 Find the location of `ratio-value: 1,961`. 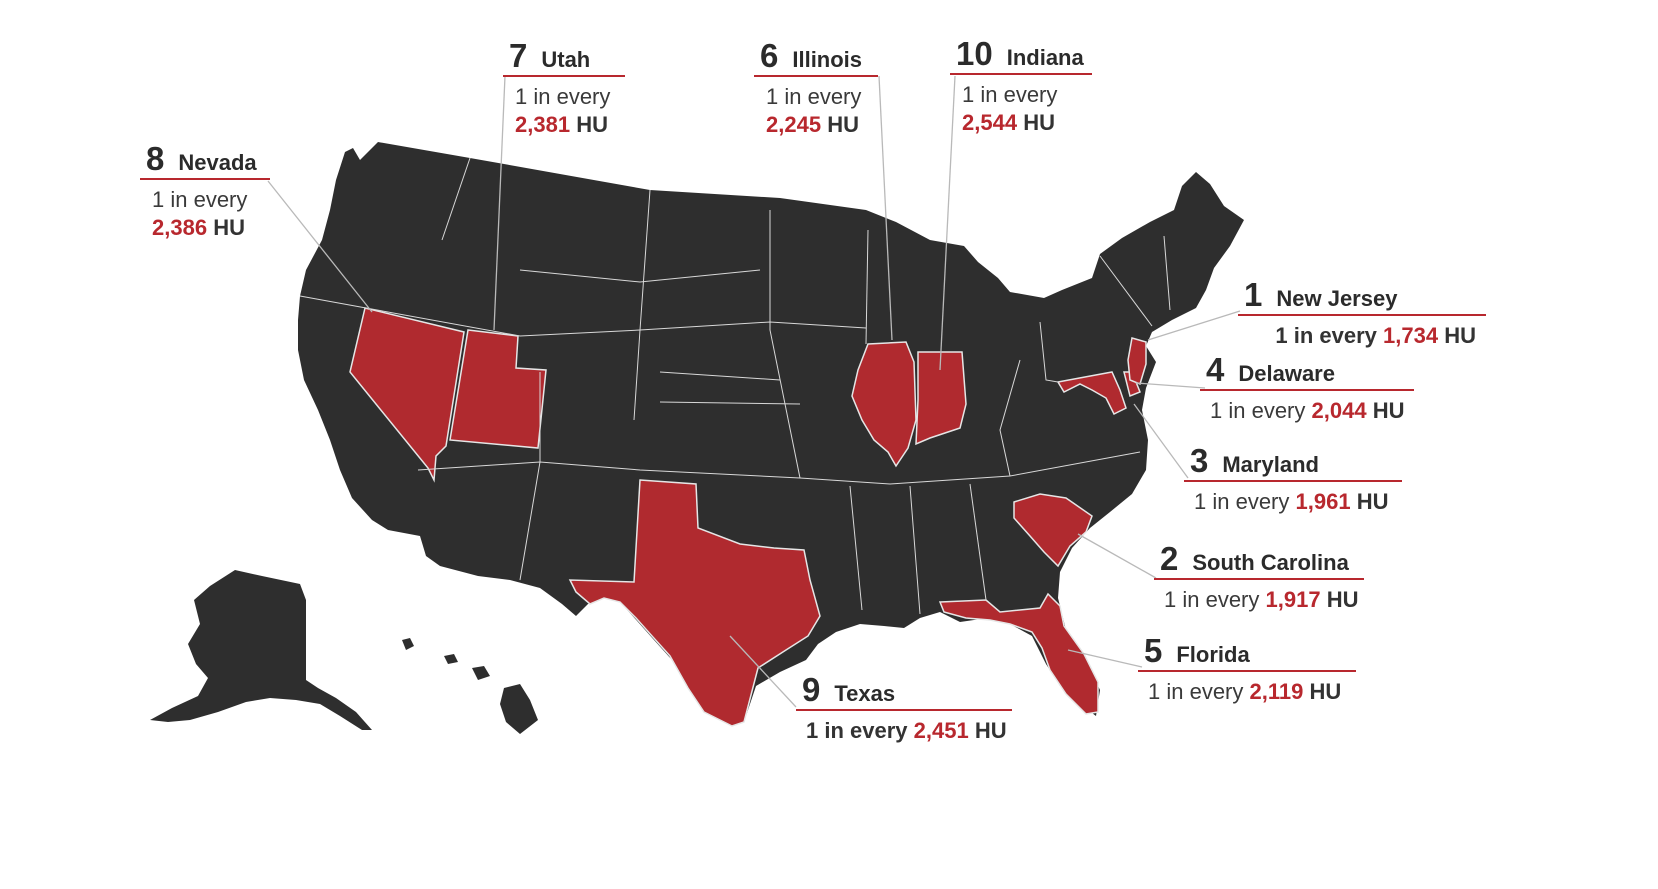

ratio-value: 1,961 is located at coordinates (1323, 501).